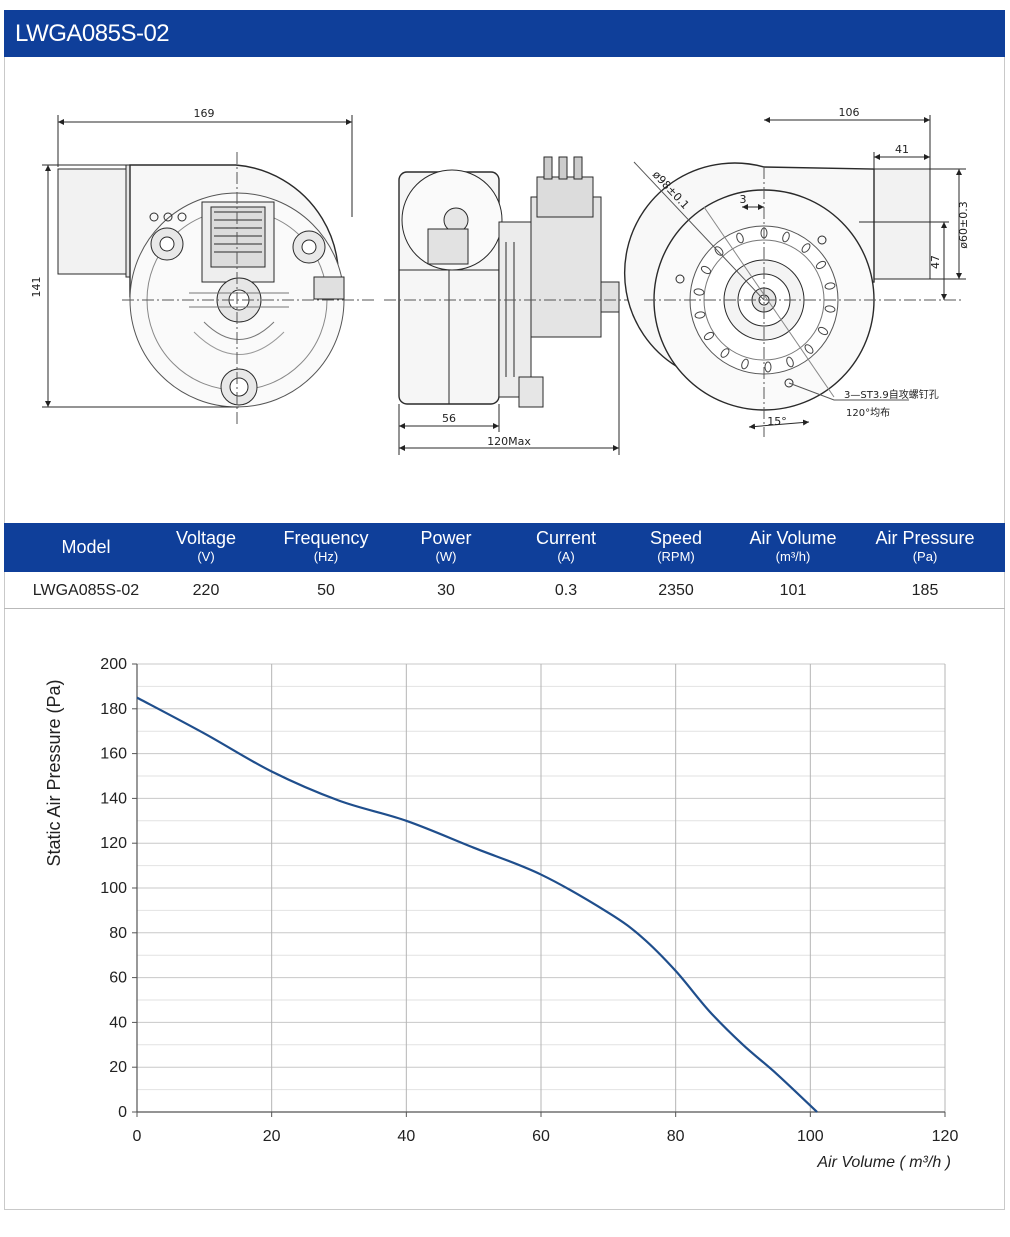 This screenshot has width=1010, height=1237. Describe the element at coordinates (36, 287) in the screenshot. I see `front-height-dim: 141` at that location.